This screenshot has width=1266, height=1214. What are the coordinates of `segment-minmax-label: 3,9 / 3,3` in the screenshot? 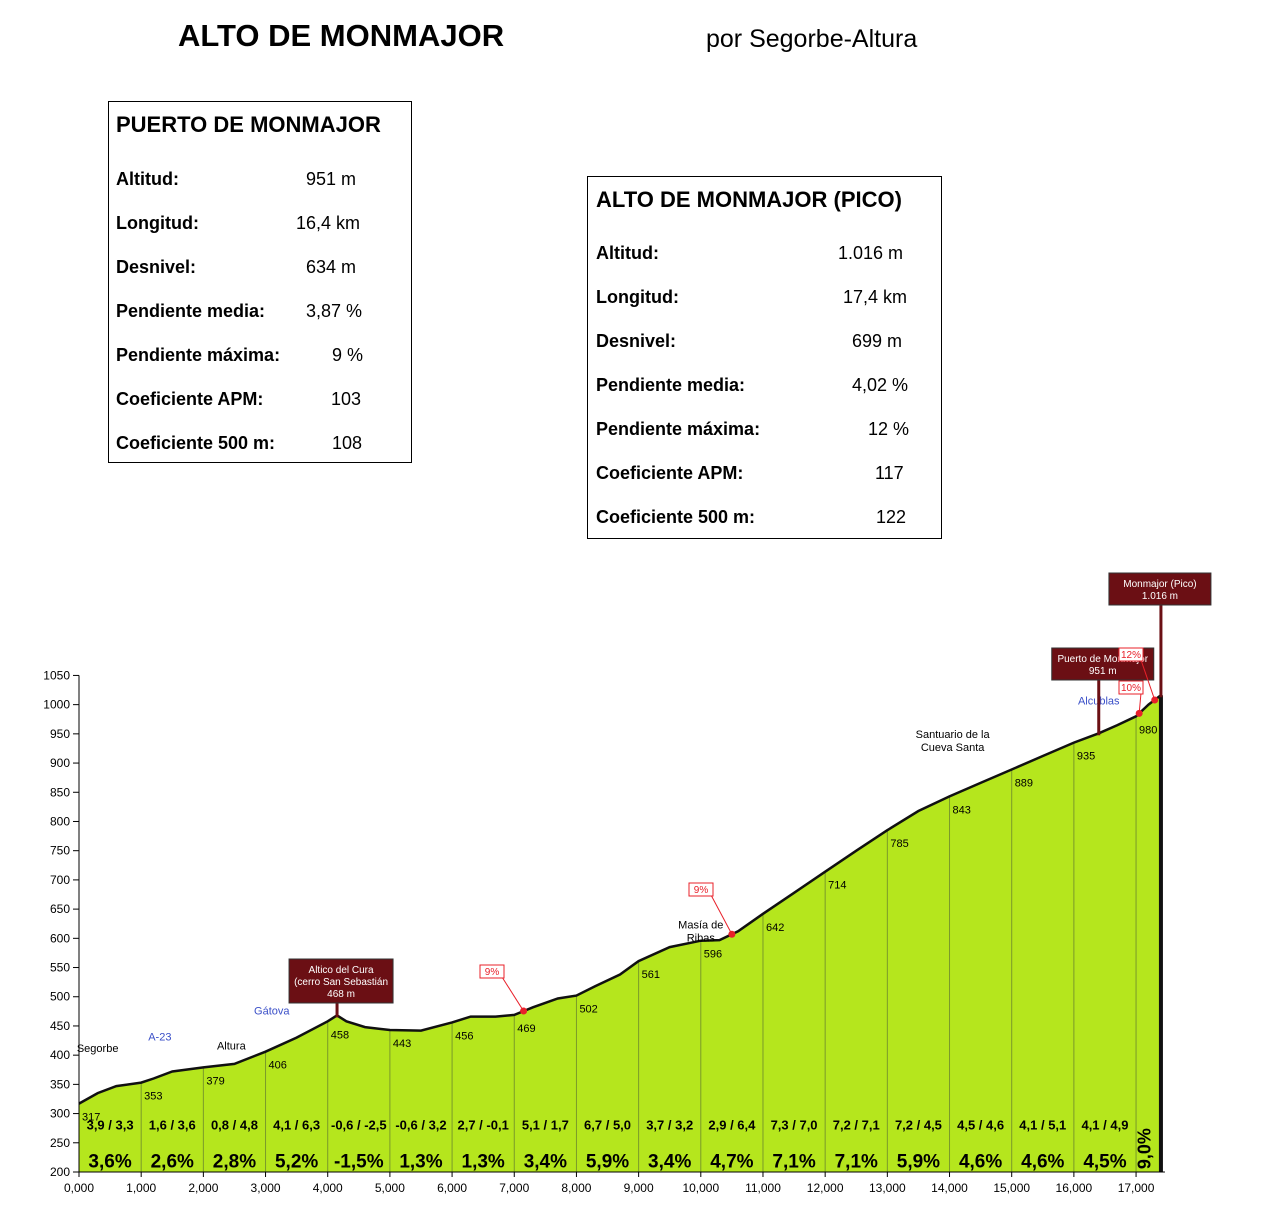 It's located at (110, 1124).